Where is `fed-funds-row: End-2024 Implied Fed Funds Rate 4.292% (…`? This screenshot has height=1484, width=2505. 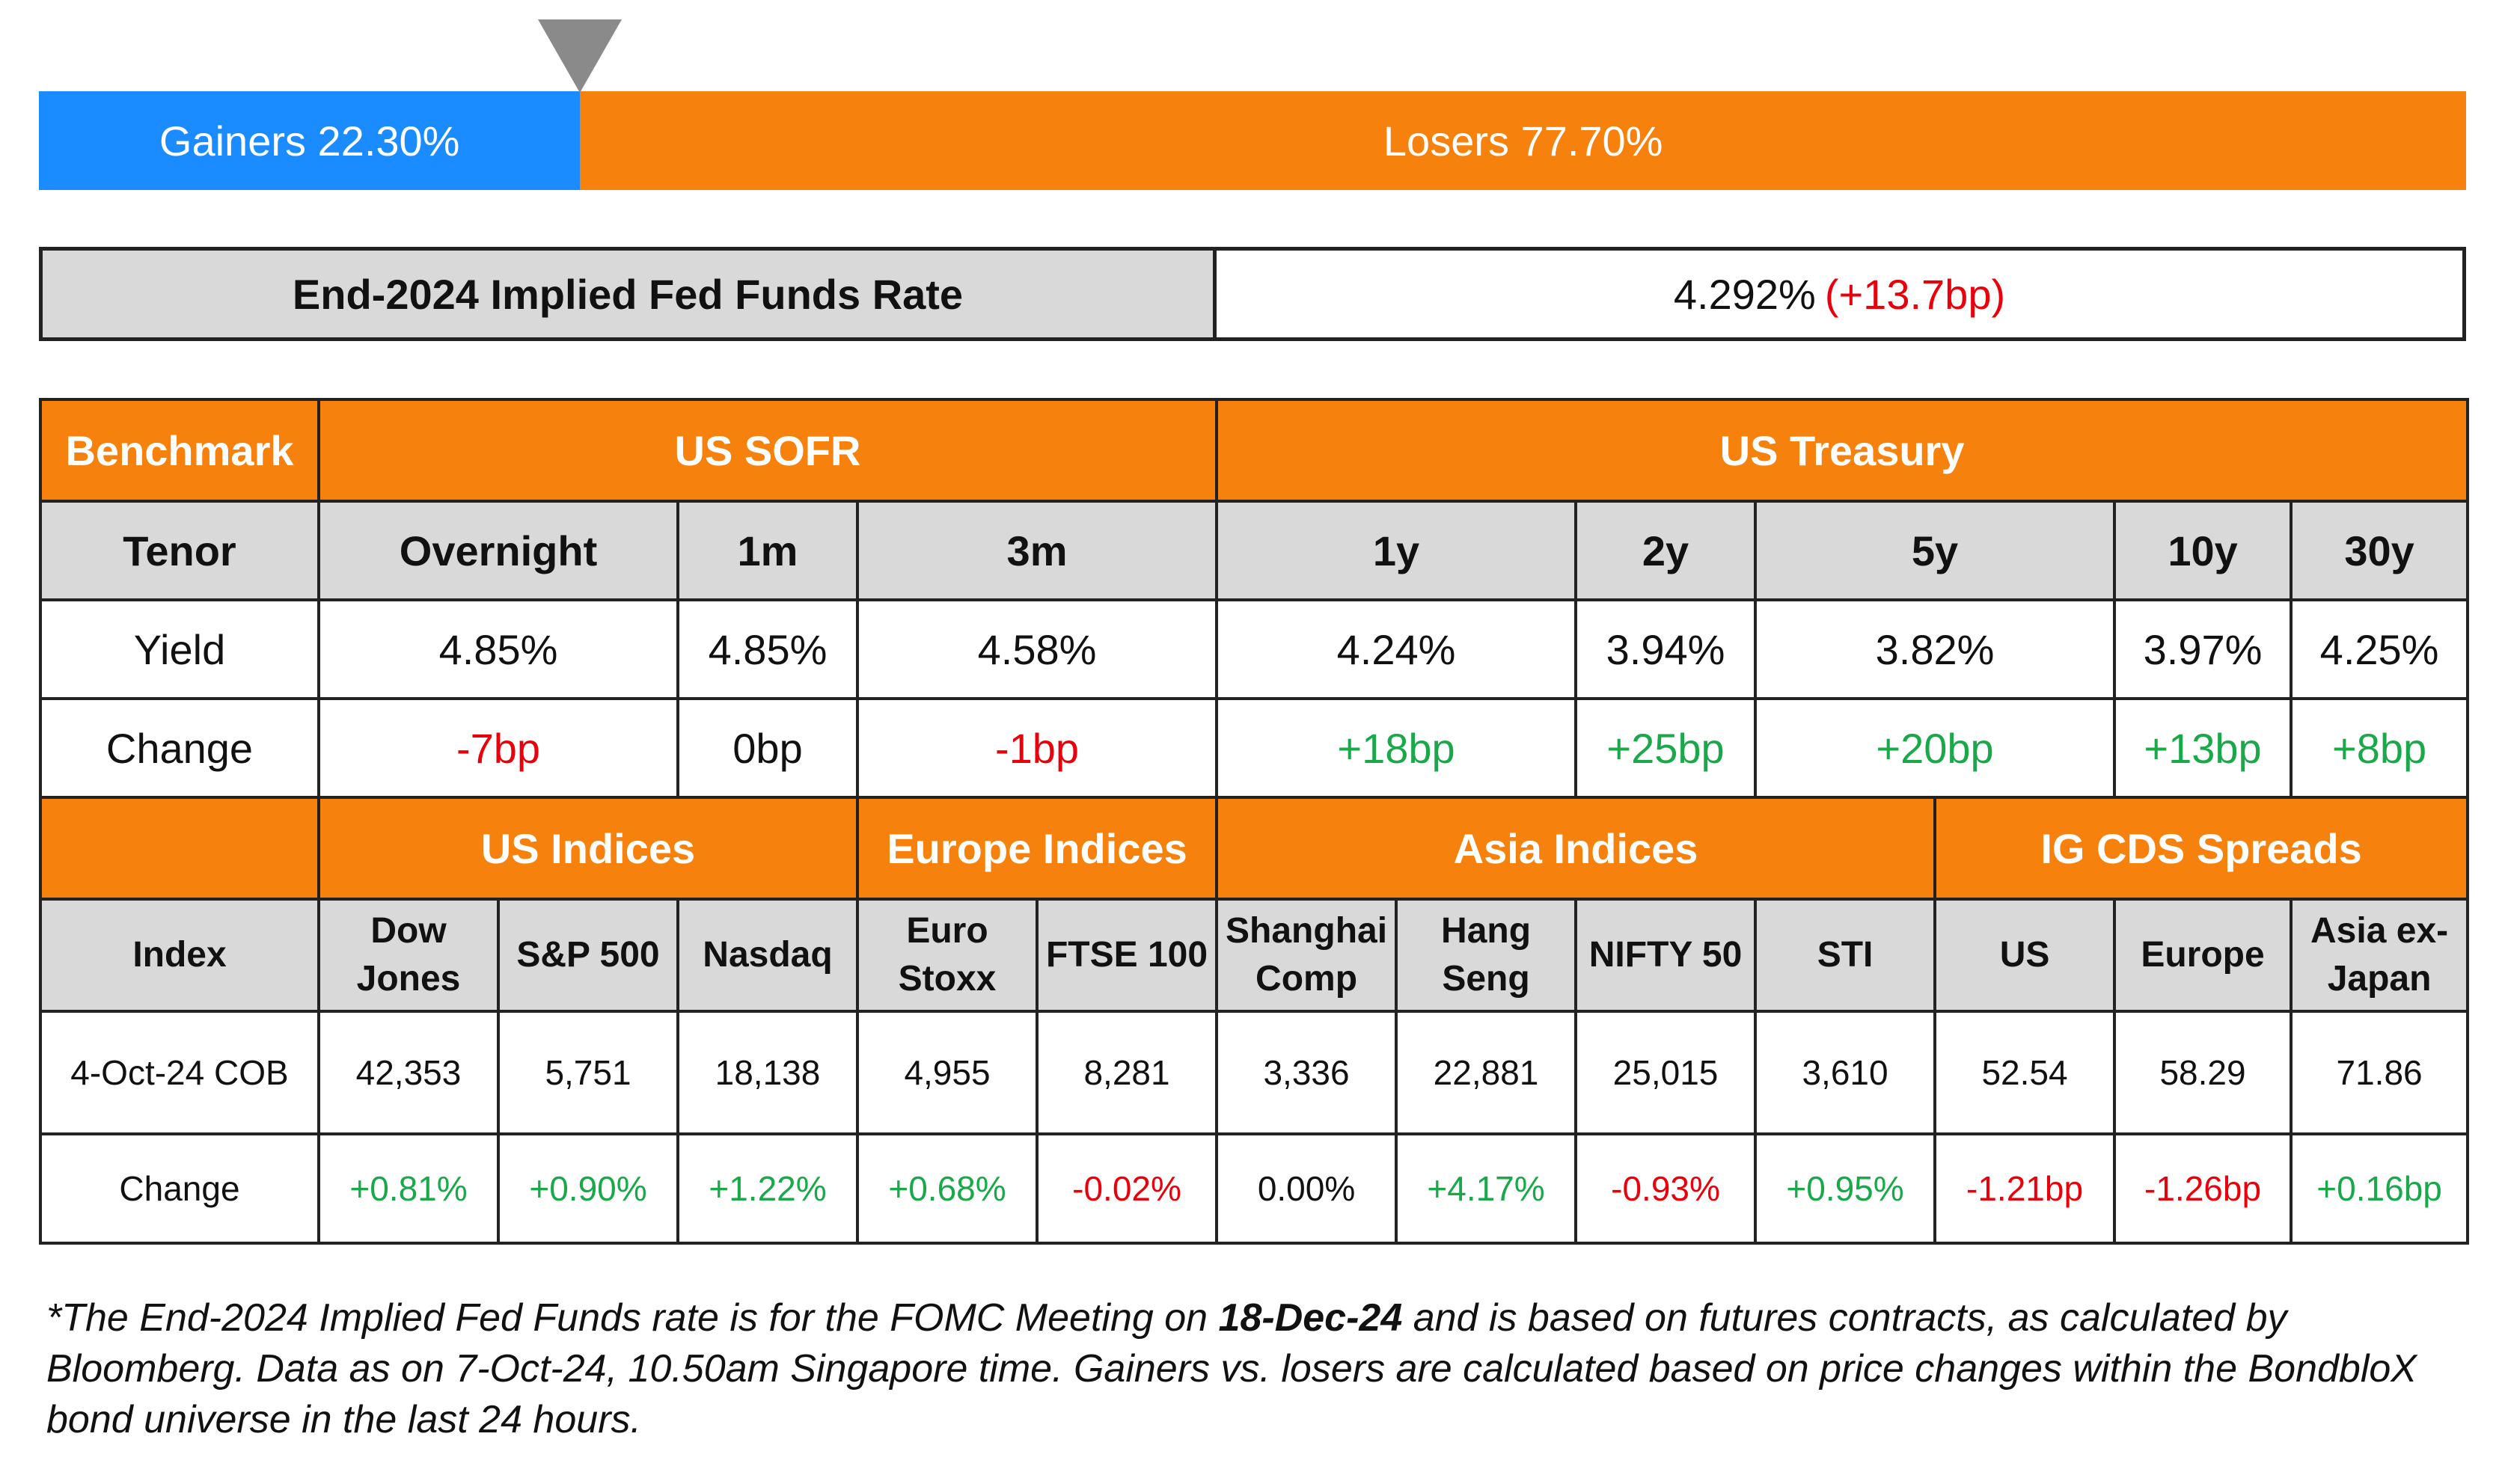
fed-funds-row: End-2024 Implied Fed Funds Rate 4.292% (… is located at coordinates (1252, 294).